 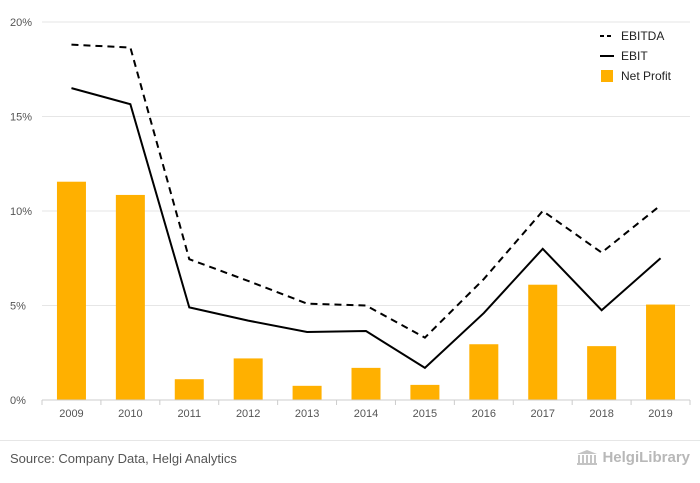 What do you see at coordinates (71, 414) in the screenshot?
I see `x-tick-label-2009: 2009` at bounding box center [71, 414].